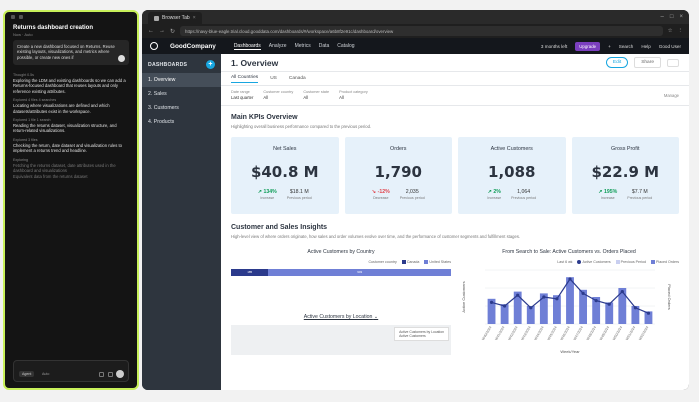 The width and height of the screenshot is (699, 402). What do you see at coordinates (194, 18) in the screenshot?
I see `close-tab-icon: ×` at bounding box center [194, 18].